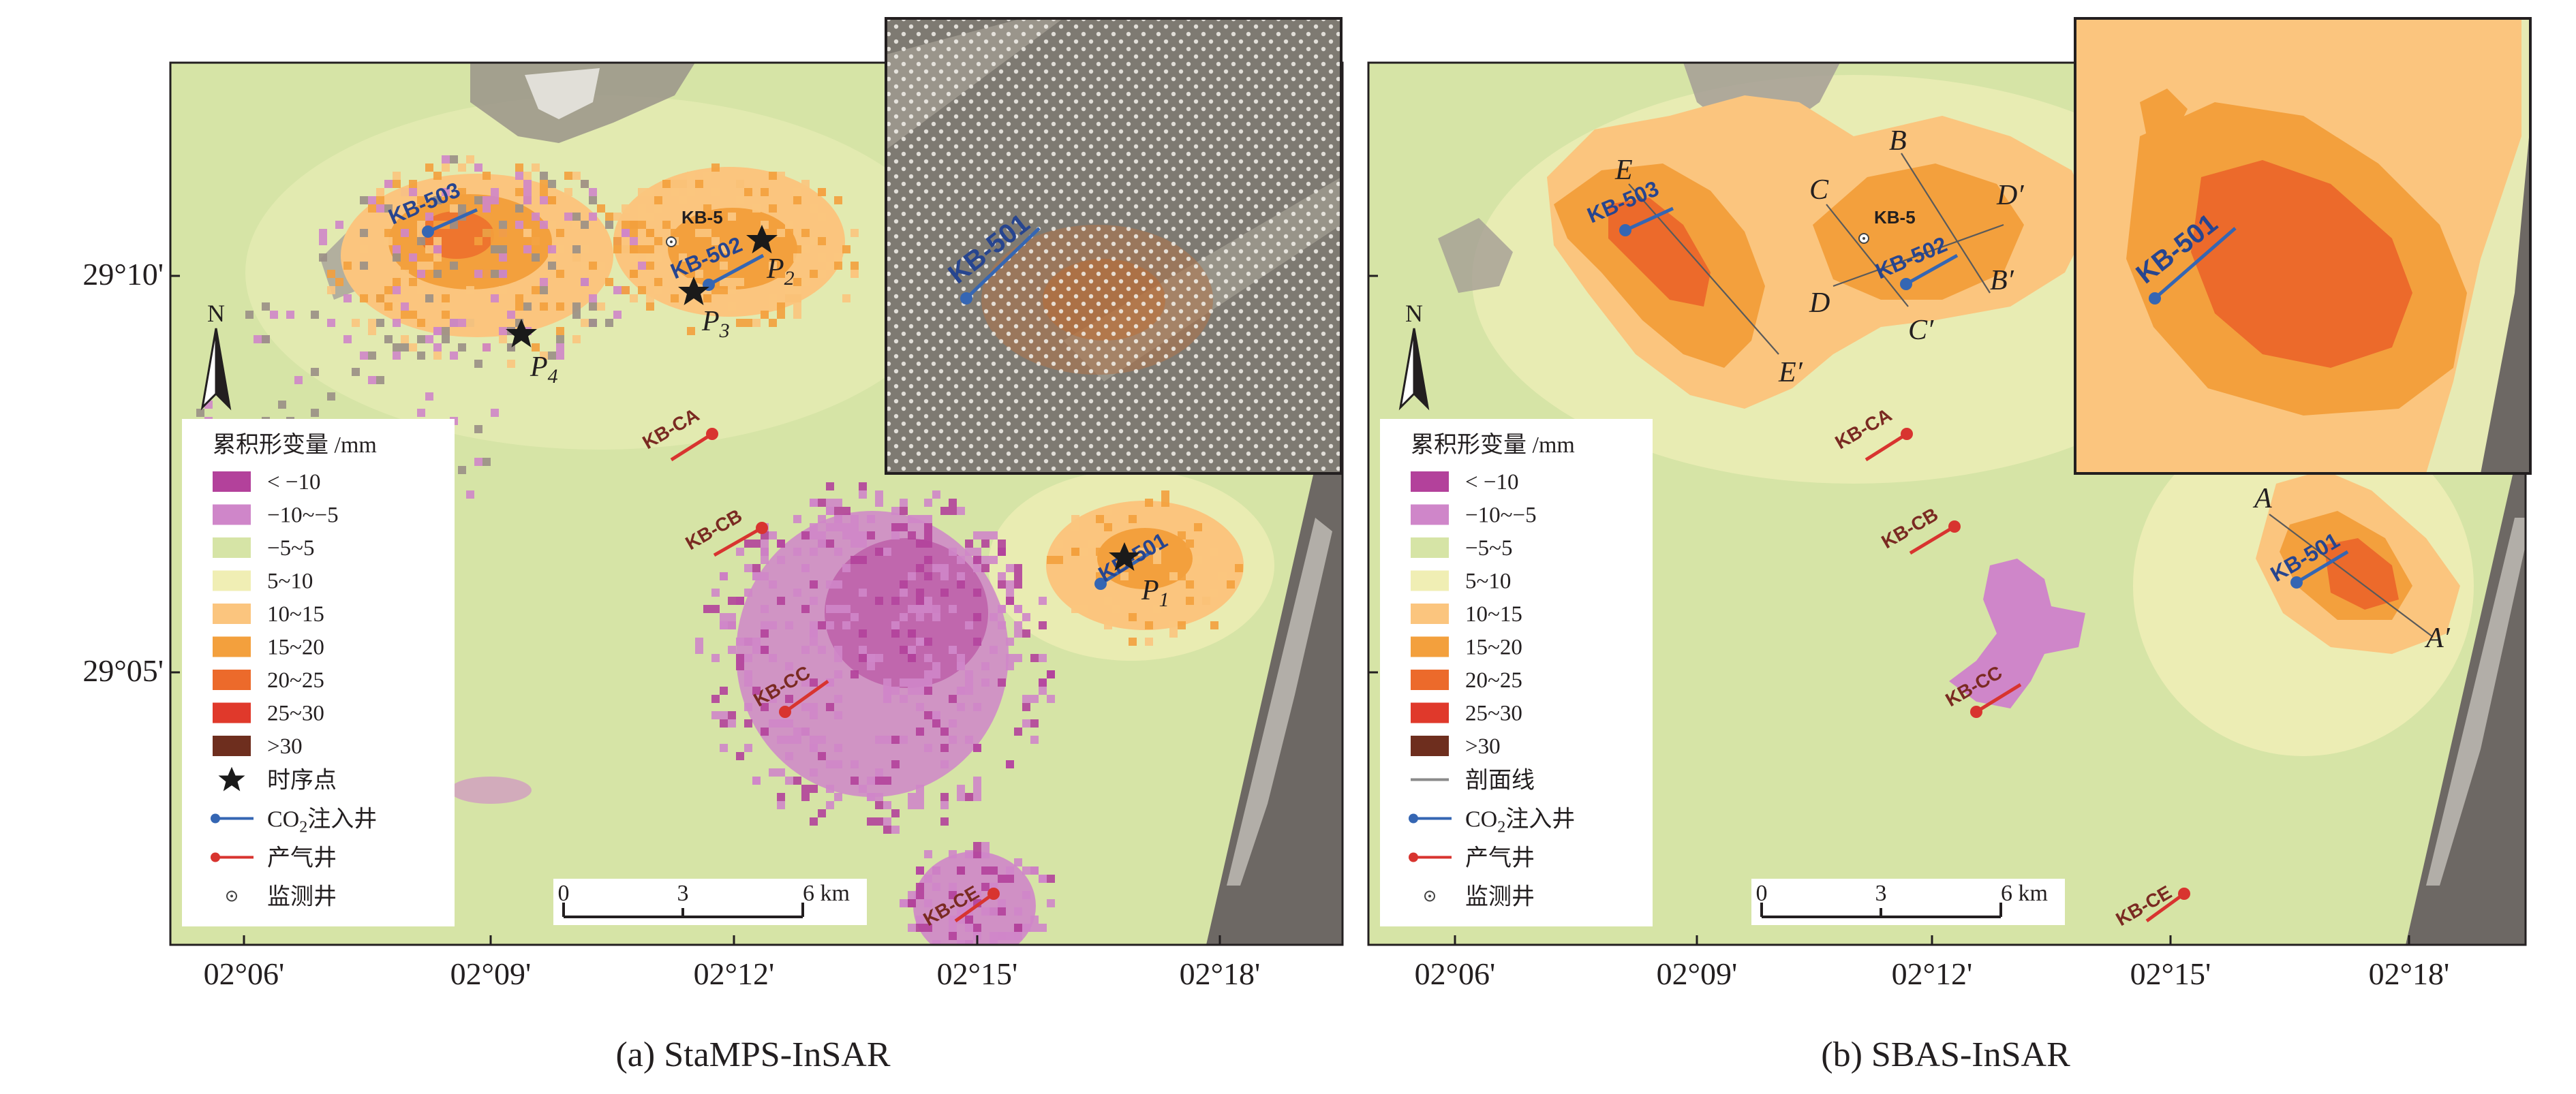 This screenshot has width=2576, height=1094. Describe the element at coordinates (2476, 702) in the screenshot. I see `panel-b-mountain-strip-light` at that location.